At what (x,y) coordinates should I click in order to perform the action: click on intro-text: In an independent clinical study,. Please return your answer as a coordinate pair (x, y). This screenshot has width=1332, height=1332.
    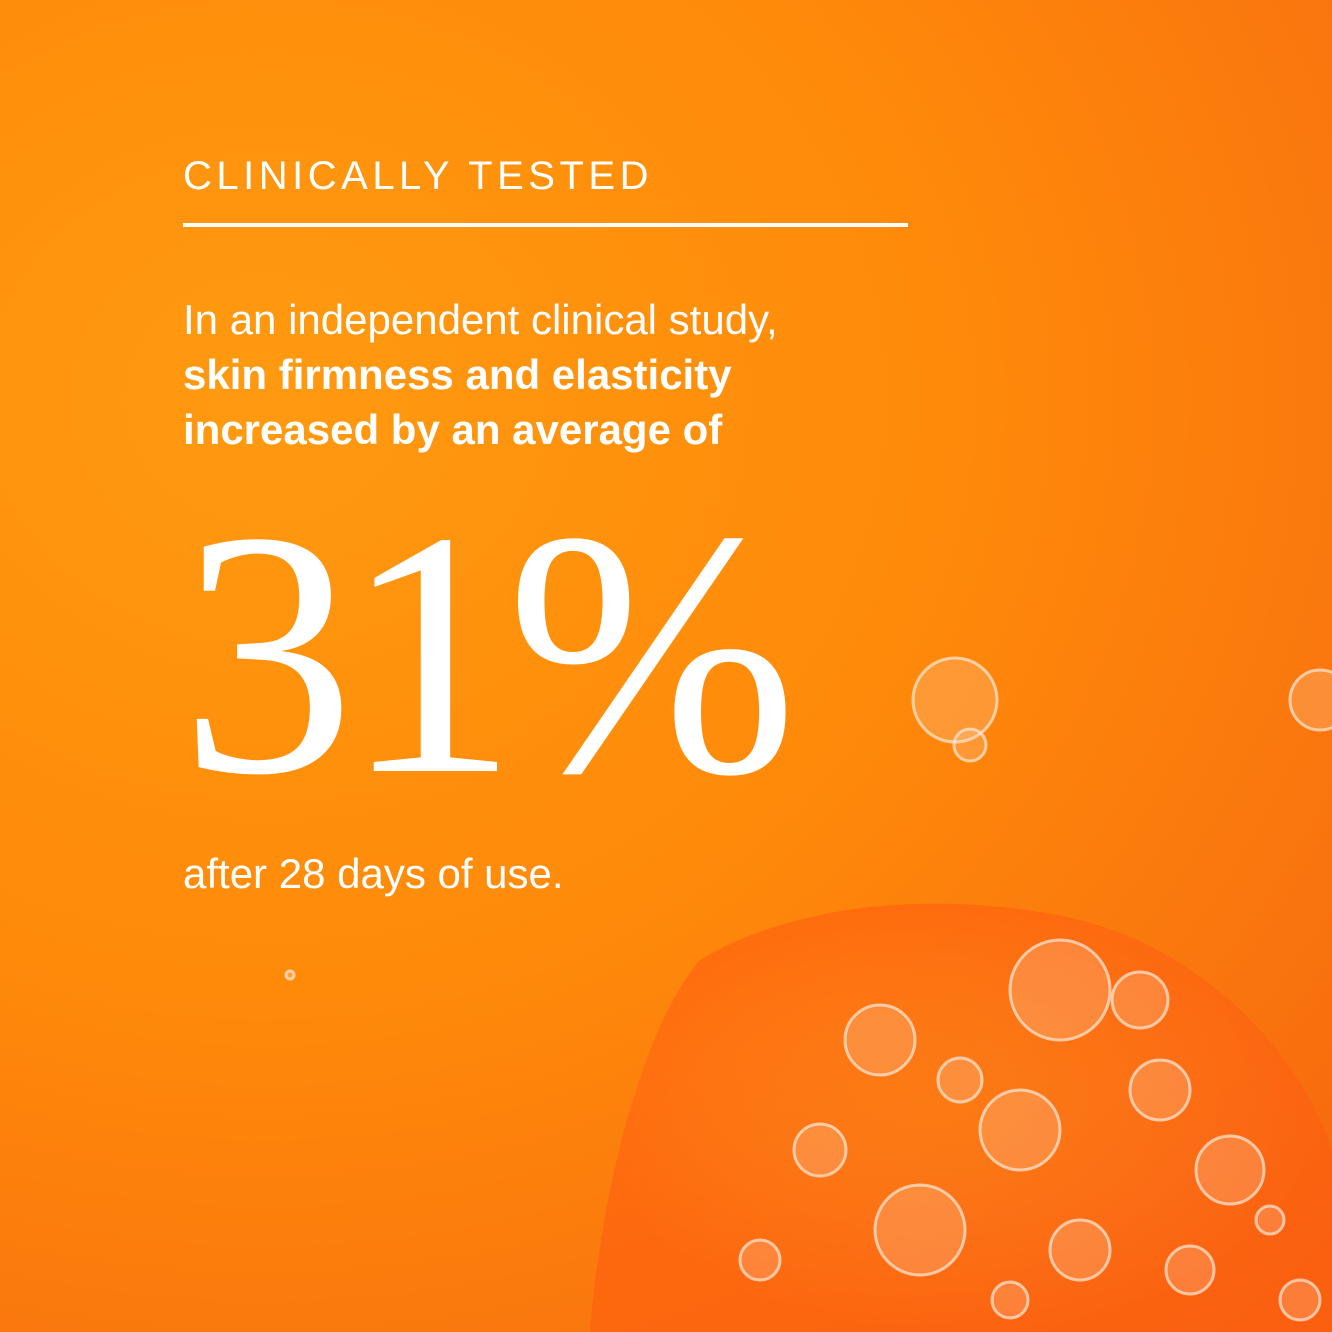
    Looking at the image, I should click on (480, 319).